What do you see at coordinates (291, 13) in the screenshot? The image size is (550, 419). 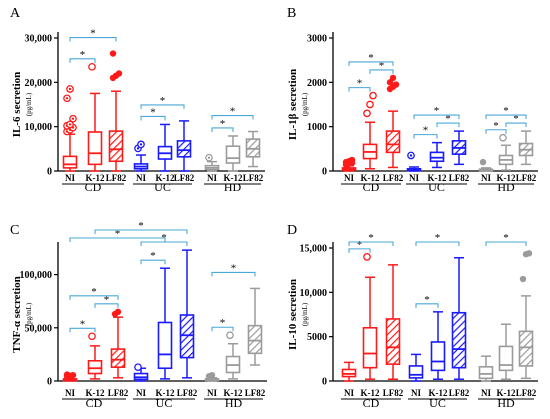 I see `panel-letter: B` at bounding box center [291, 13].